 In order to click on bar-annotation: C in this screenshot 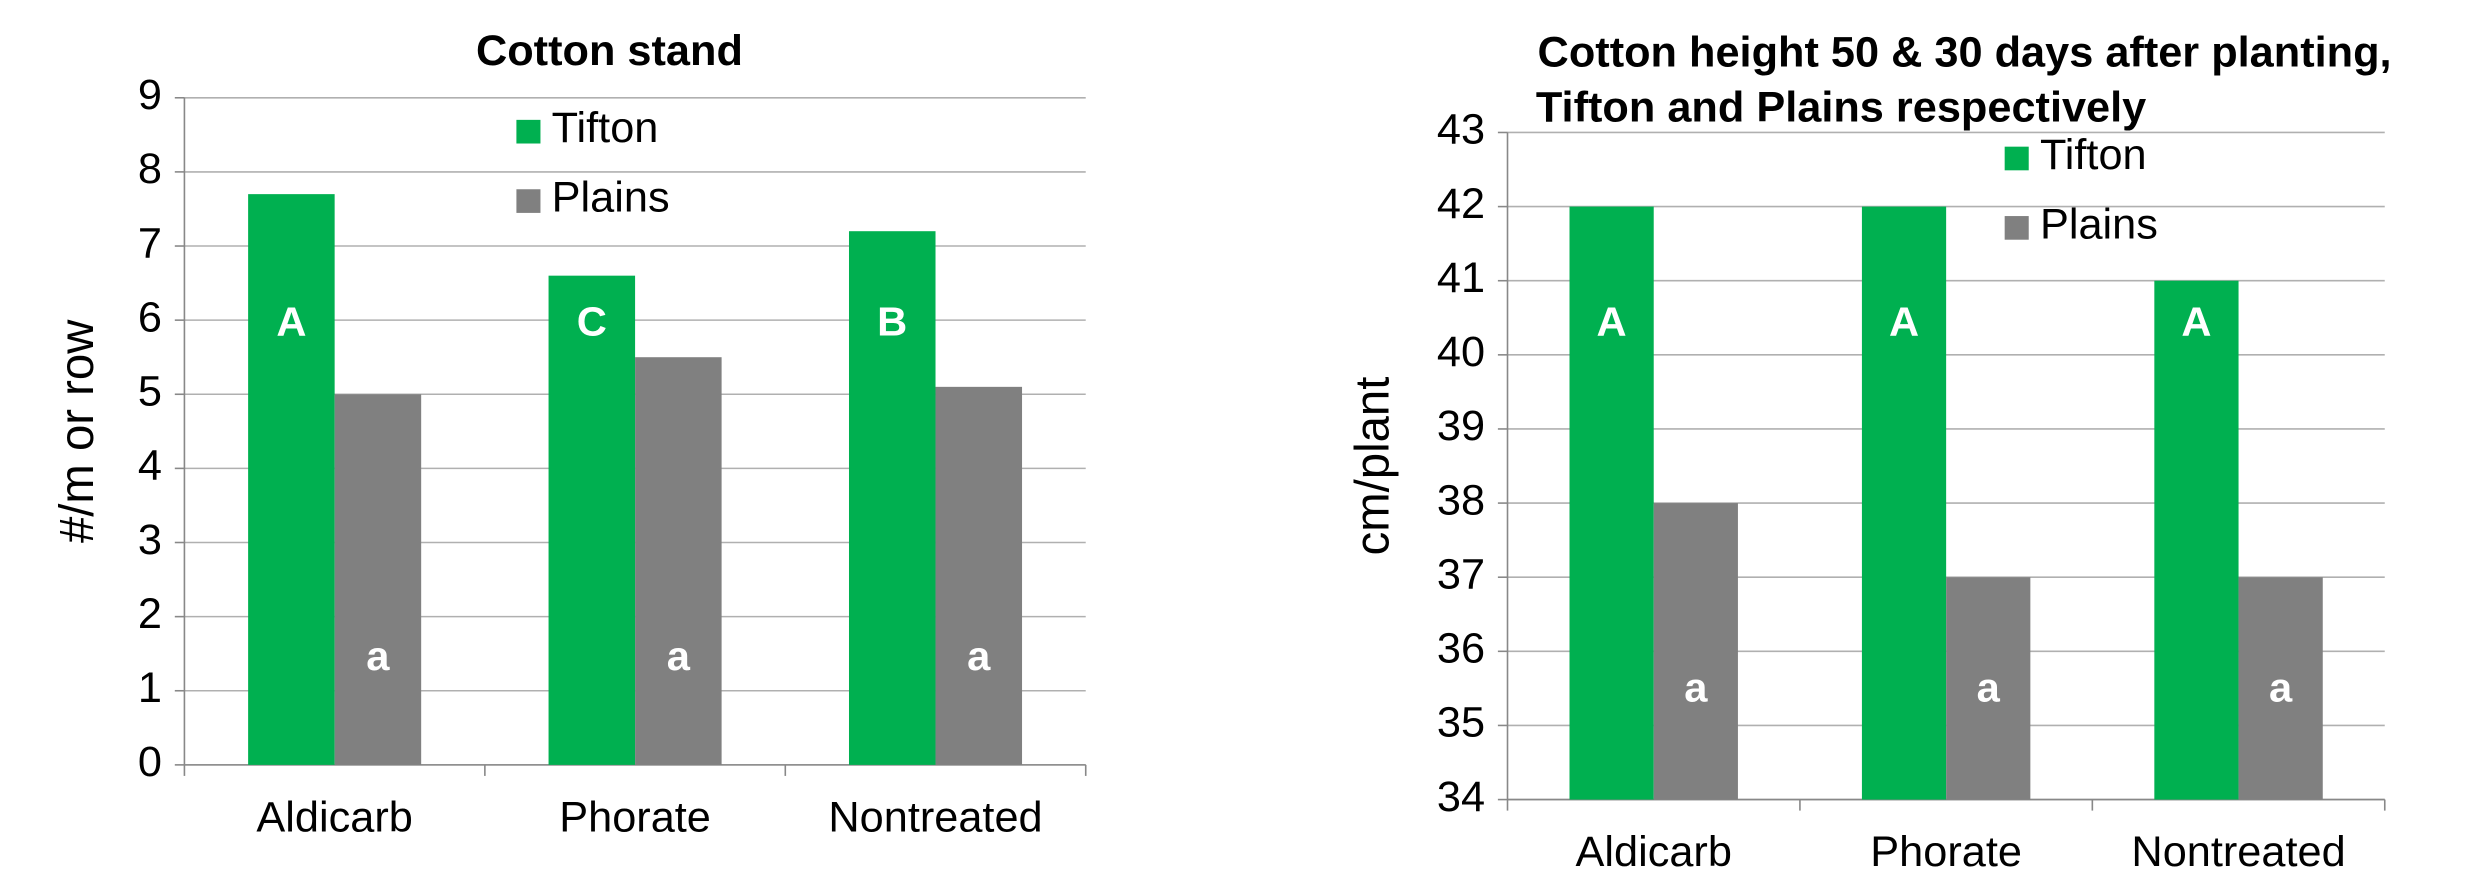, I will do `click(592, 322)`.